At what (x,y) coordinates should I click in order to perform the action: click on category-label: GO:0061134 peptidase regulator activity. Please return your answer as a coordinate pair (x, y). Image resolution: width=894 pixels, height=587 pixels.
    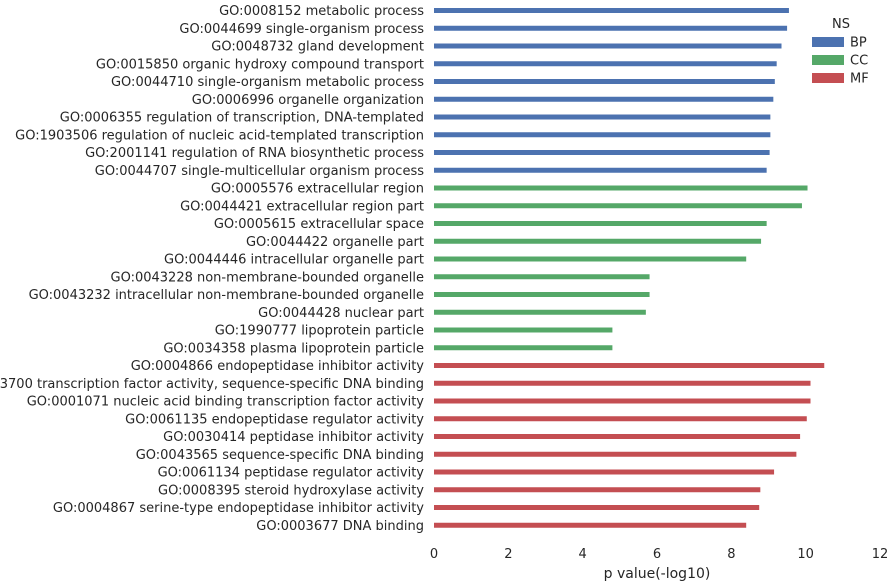
    Looking at the image, I should click on (291, 473).